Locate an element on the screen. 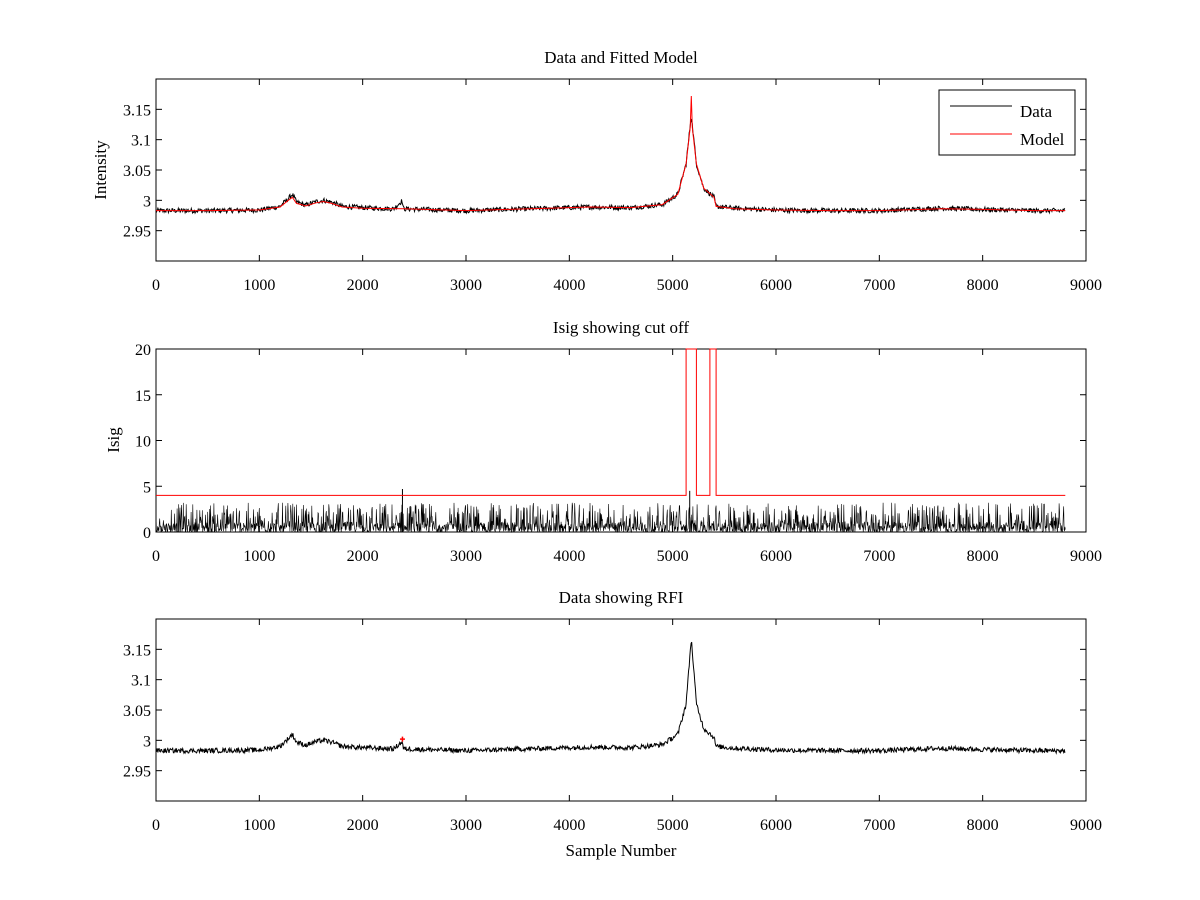  subplot-1-title: Data and Fitted Model is located at coordinates (621, 57).